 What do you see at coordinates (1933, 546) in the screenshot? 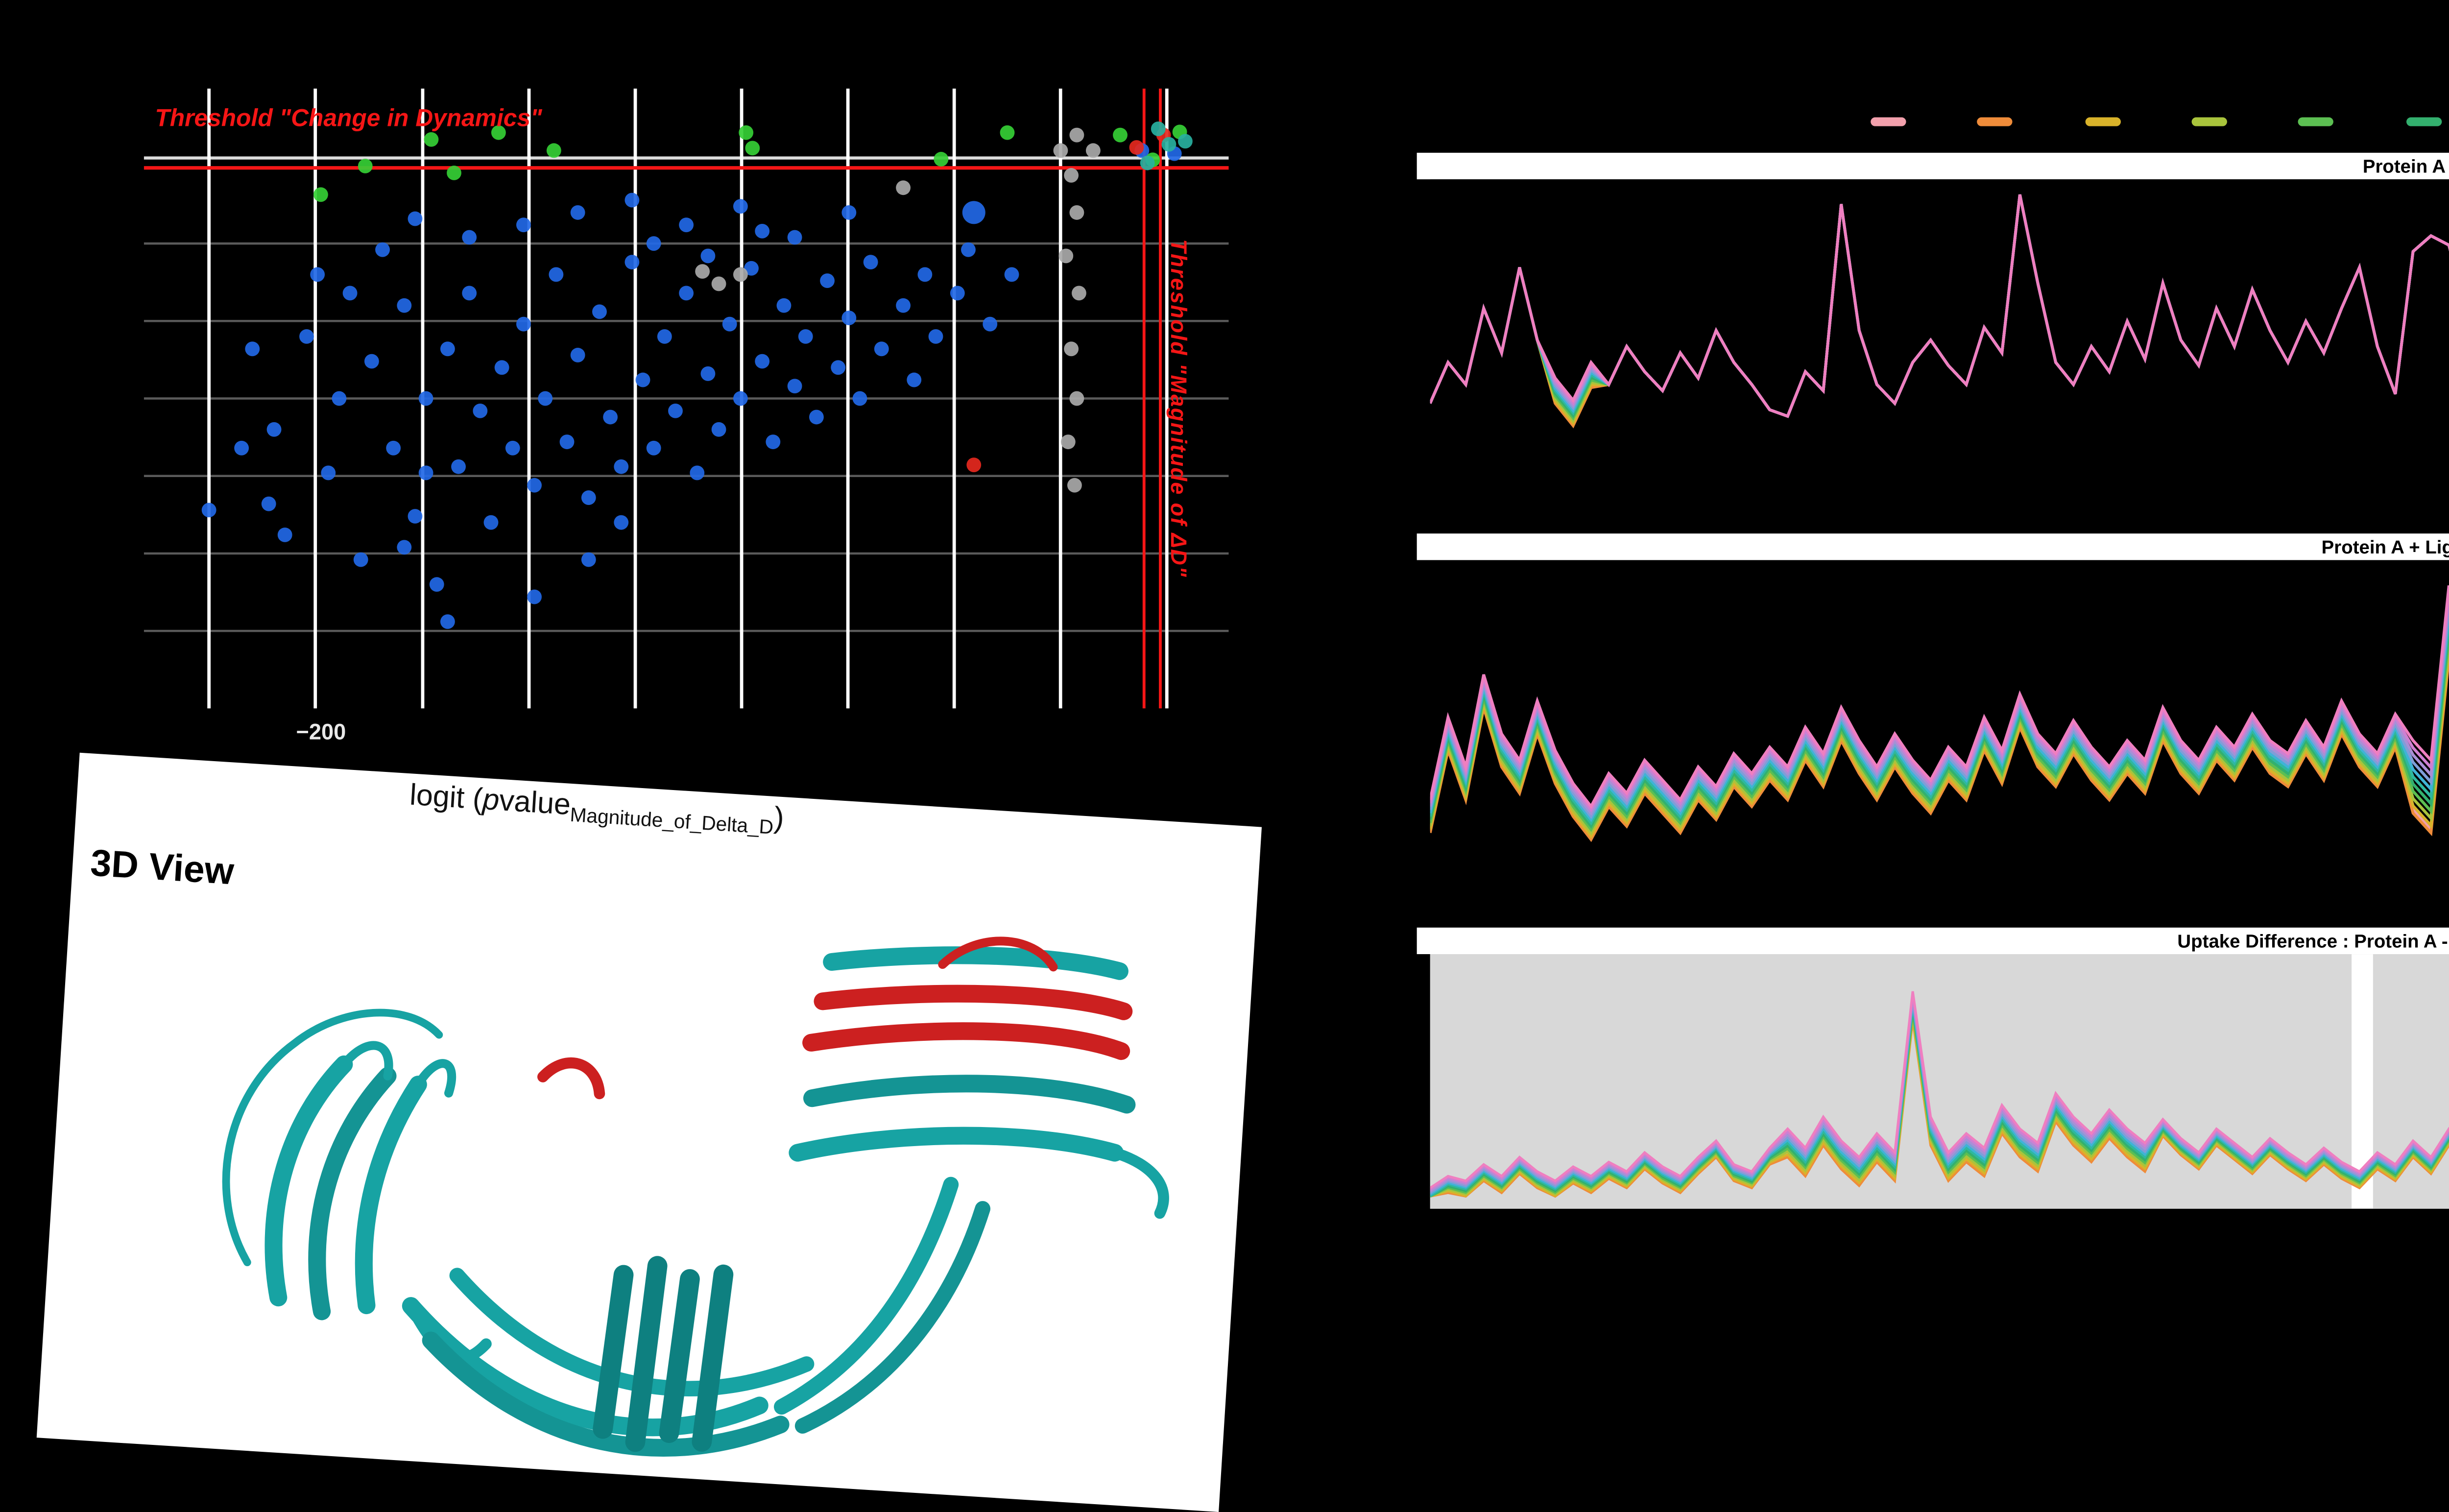
I see `panel-title-protein-a-ligand: Protein A + Ligand` at bounding box center [1933, 546].